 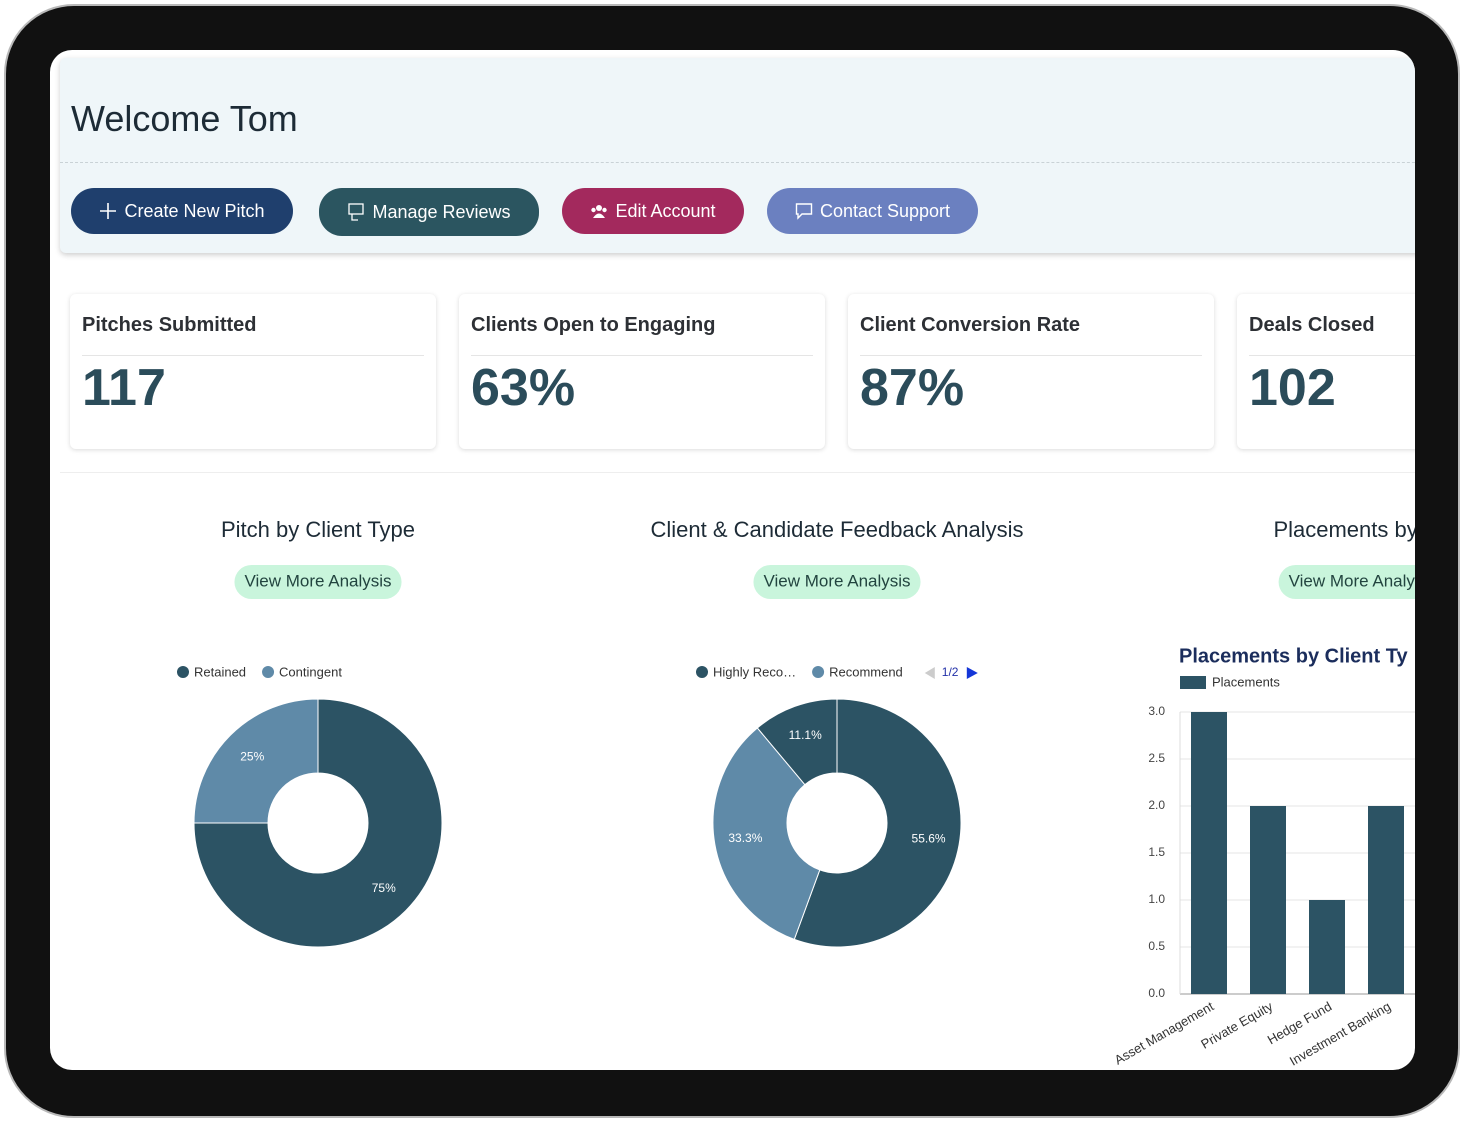 What do you see at coordinates (929, 673) in the screenshot?
I see `pager-prev` at bounding box center [929, 673].